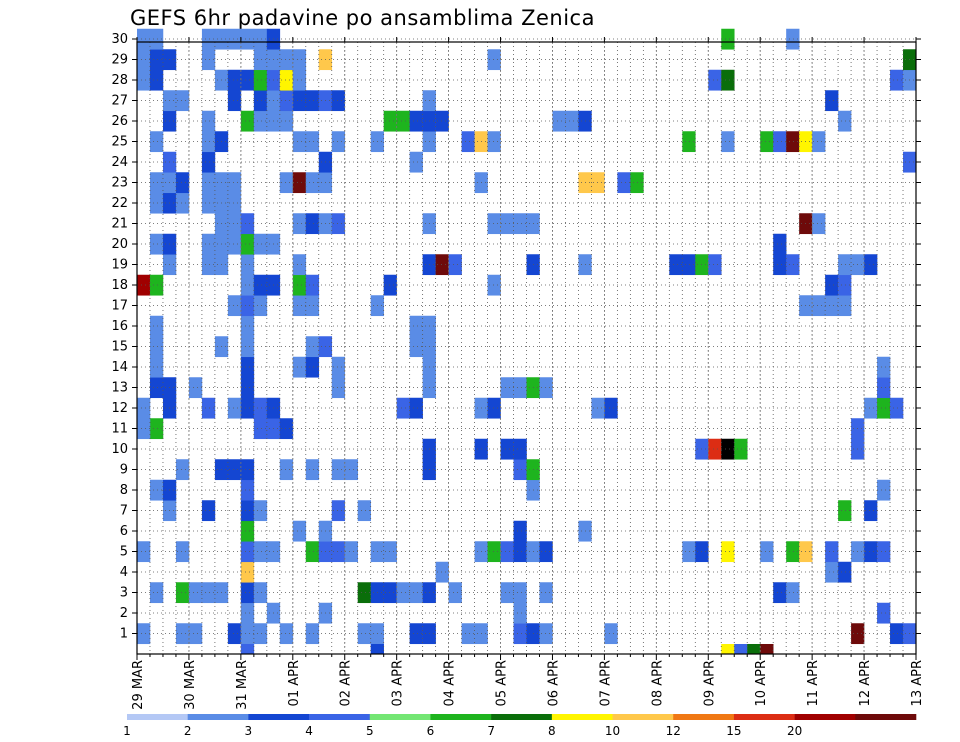 The width and height of the screenshot is (960, 742). Describe the element at coordinates (442, 121) in the screenshot. I see `heatmap-cell-m26-t23` at that location.